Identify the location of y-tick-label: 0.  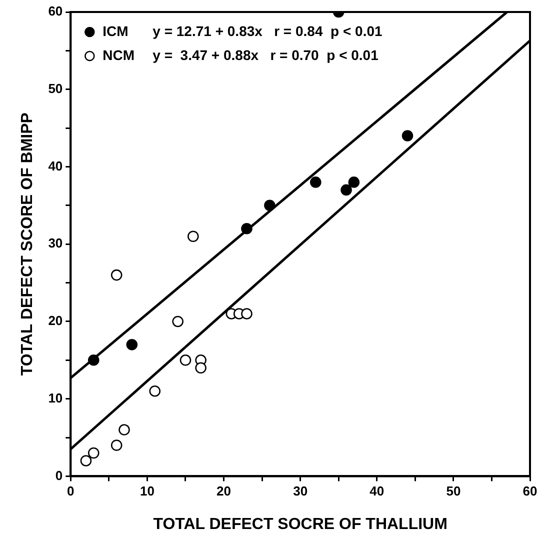
(59, 475).